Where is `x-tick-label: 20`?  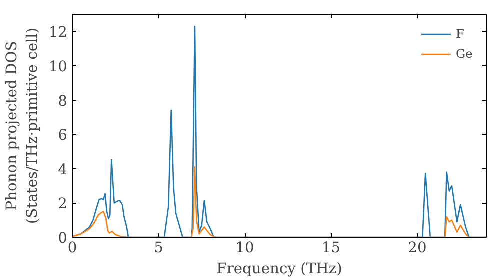
x-tick-label: 20 is located at coordinates (417, 248).